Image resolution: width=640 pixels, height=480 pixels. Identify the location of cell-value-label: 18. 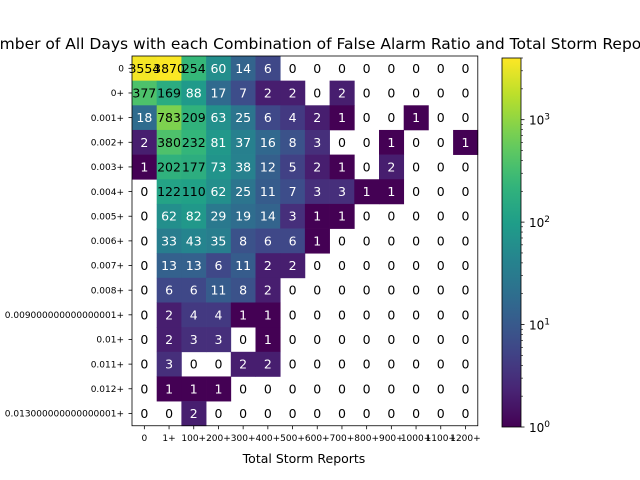
(144, 117).